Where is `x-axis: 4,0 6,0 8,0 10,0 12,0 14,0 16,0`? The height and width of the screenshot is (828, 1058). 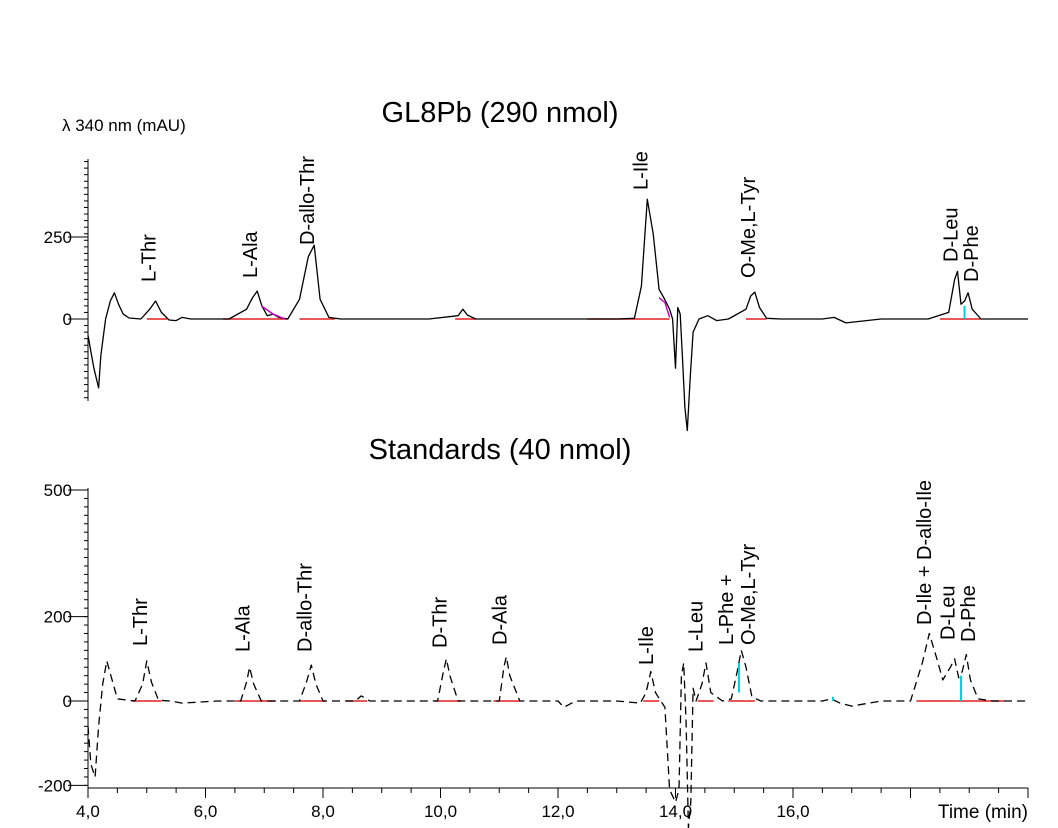
x-axis: 4,0 6,0 8,0 10,0 12,0 14,0 16,0 is located at coordinates (552, 804).